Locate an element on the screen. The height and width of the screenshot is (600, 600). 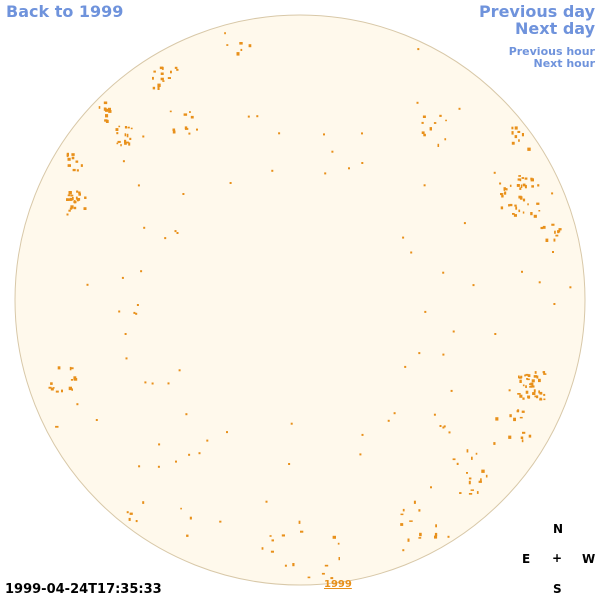
compass-east-label: E is located at coordinates (526, 559).